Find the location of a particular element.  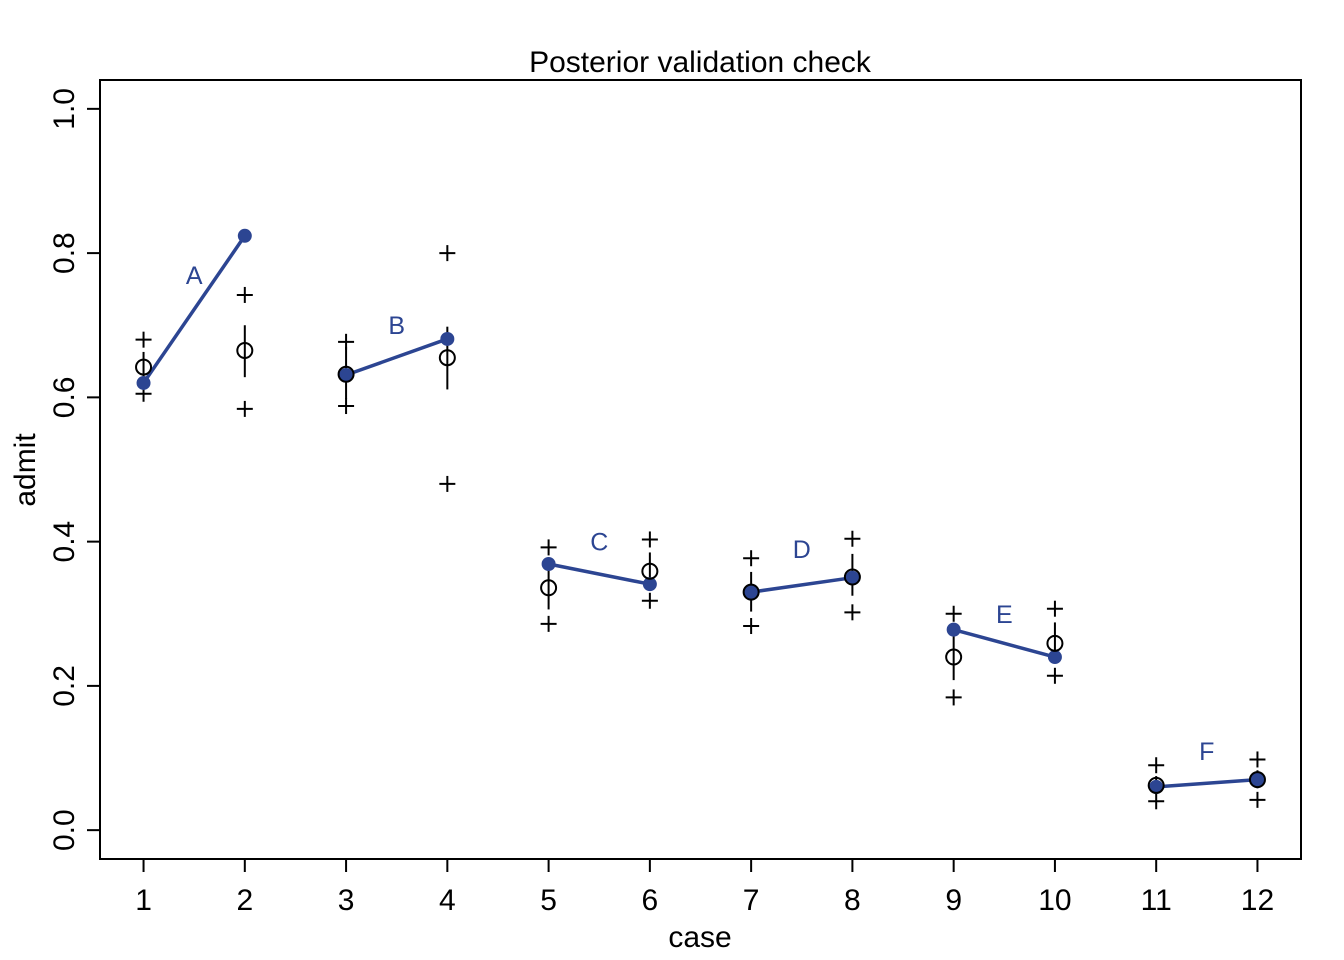

x-axis: 1 2 3 4 5 6 7 8 9 10 11 12 is located at coordinates (704, 887).